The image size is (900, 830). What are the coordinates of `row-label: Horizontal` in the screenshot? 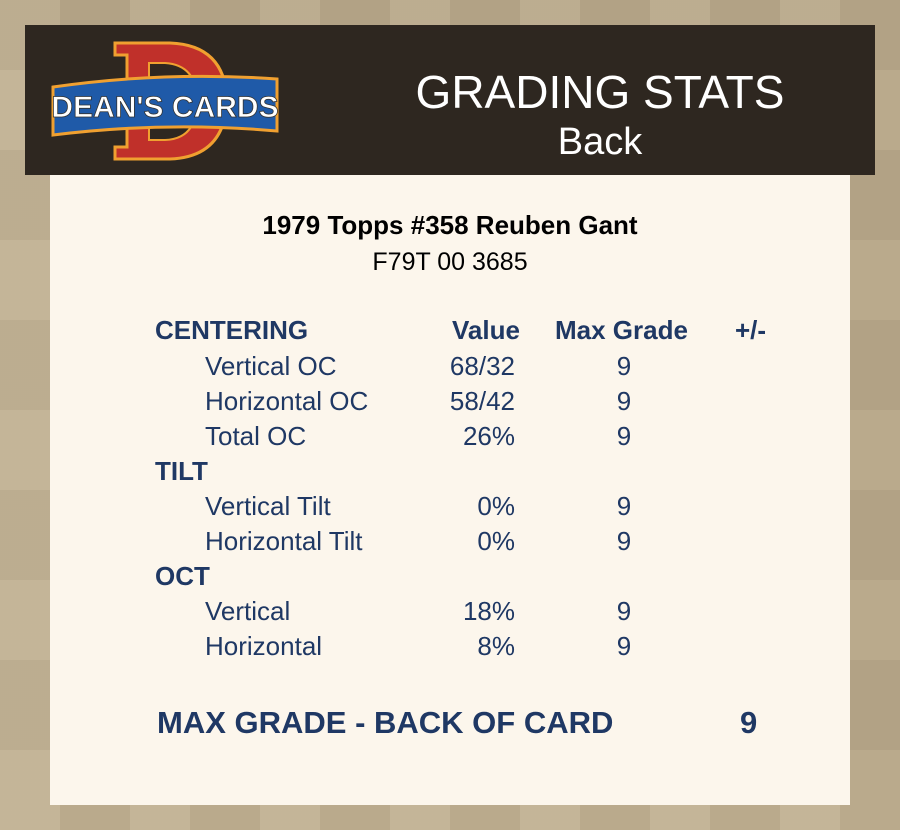 It's located at (264, 646).